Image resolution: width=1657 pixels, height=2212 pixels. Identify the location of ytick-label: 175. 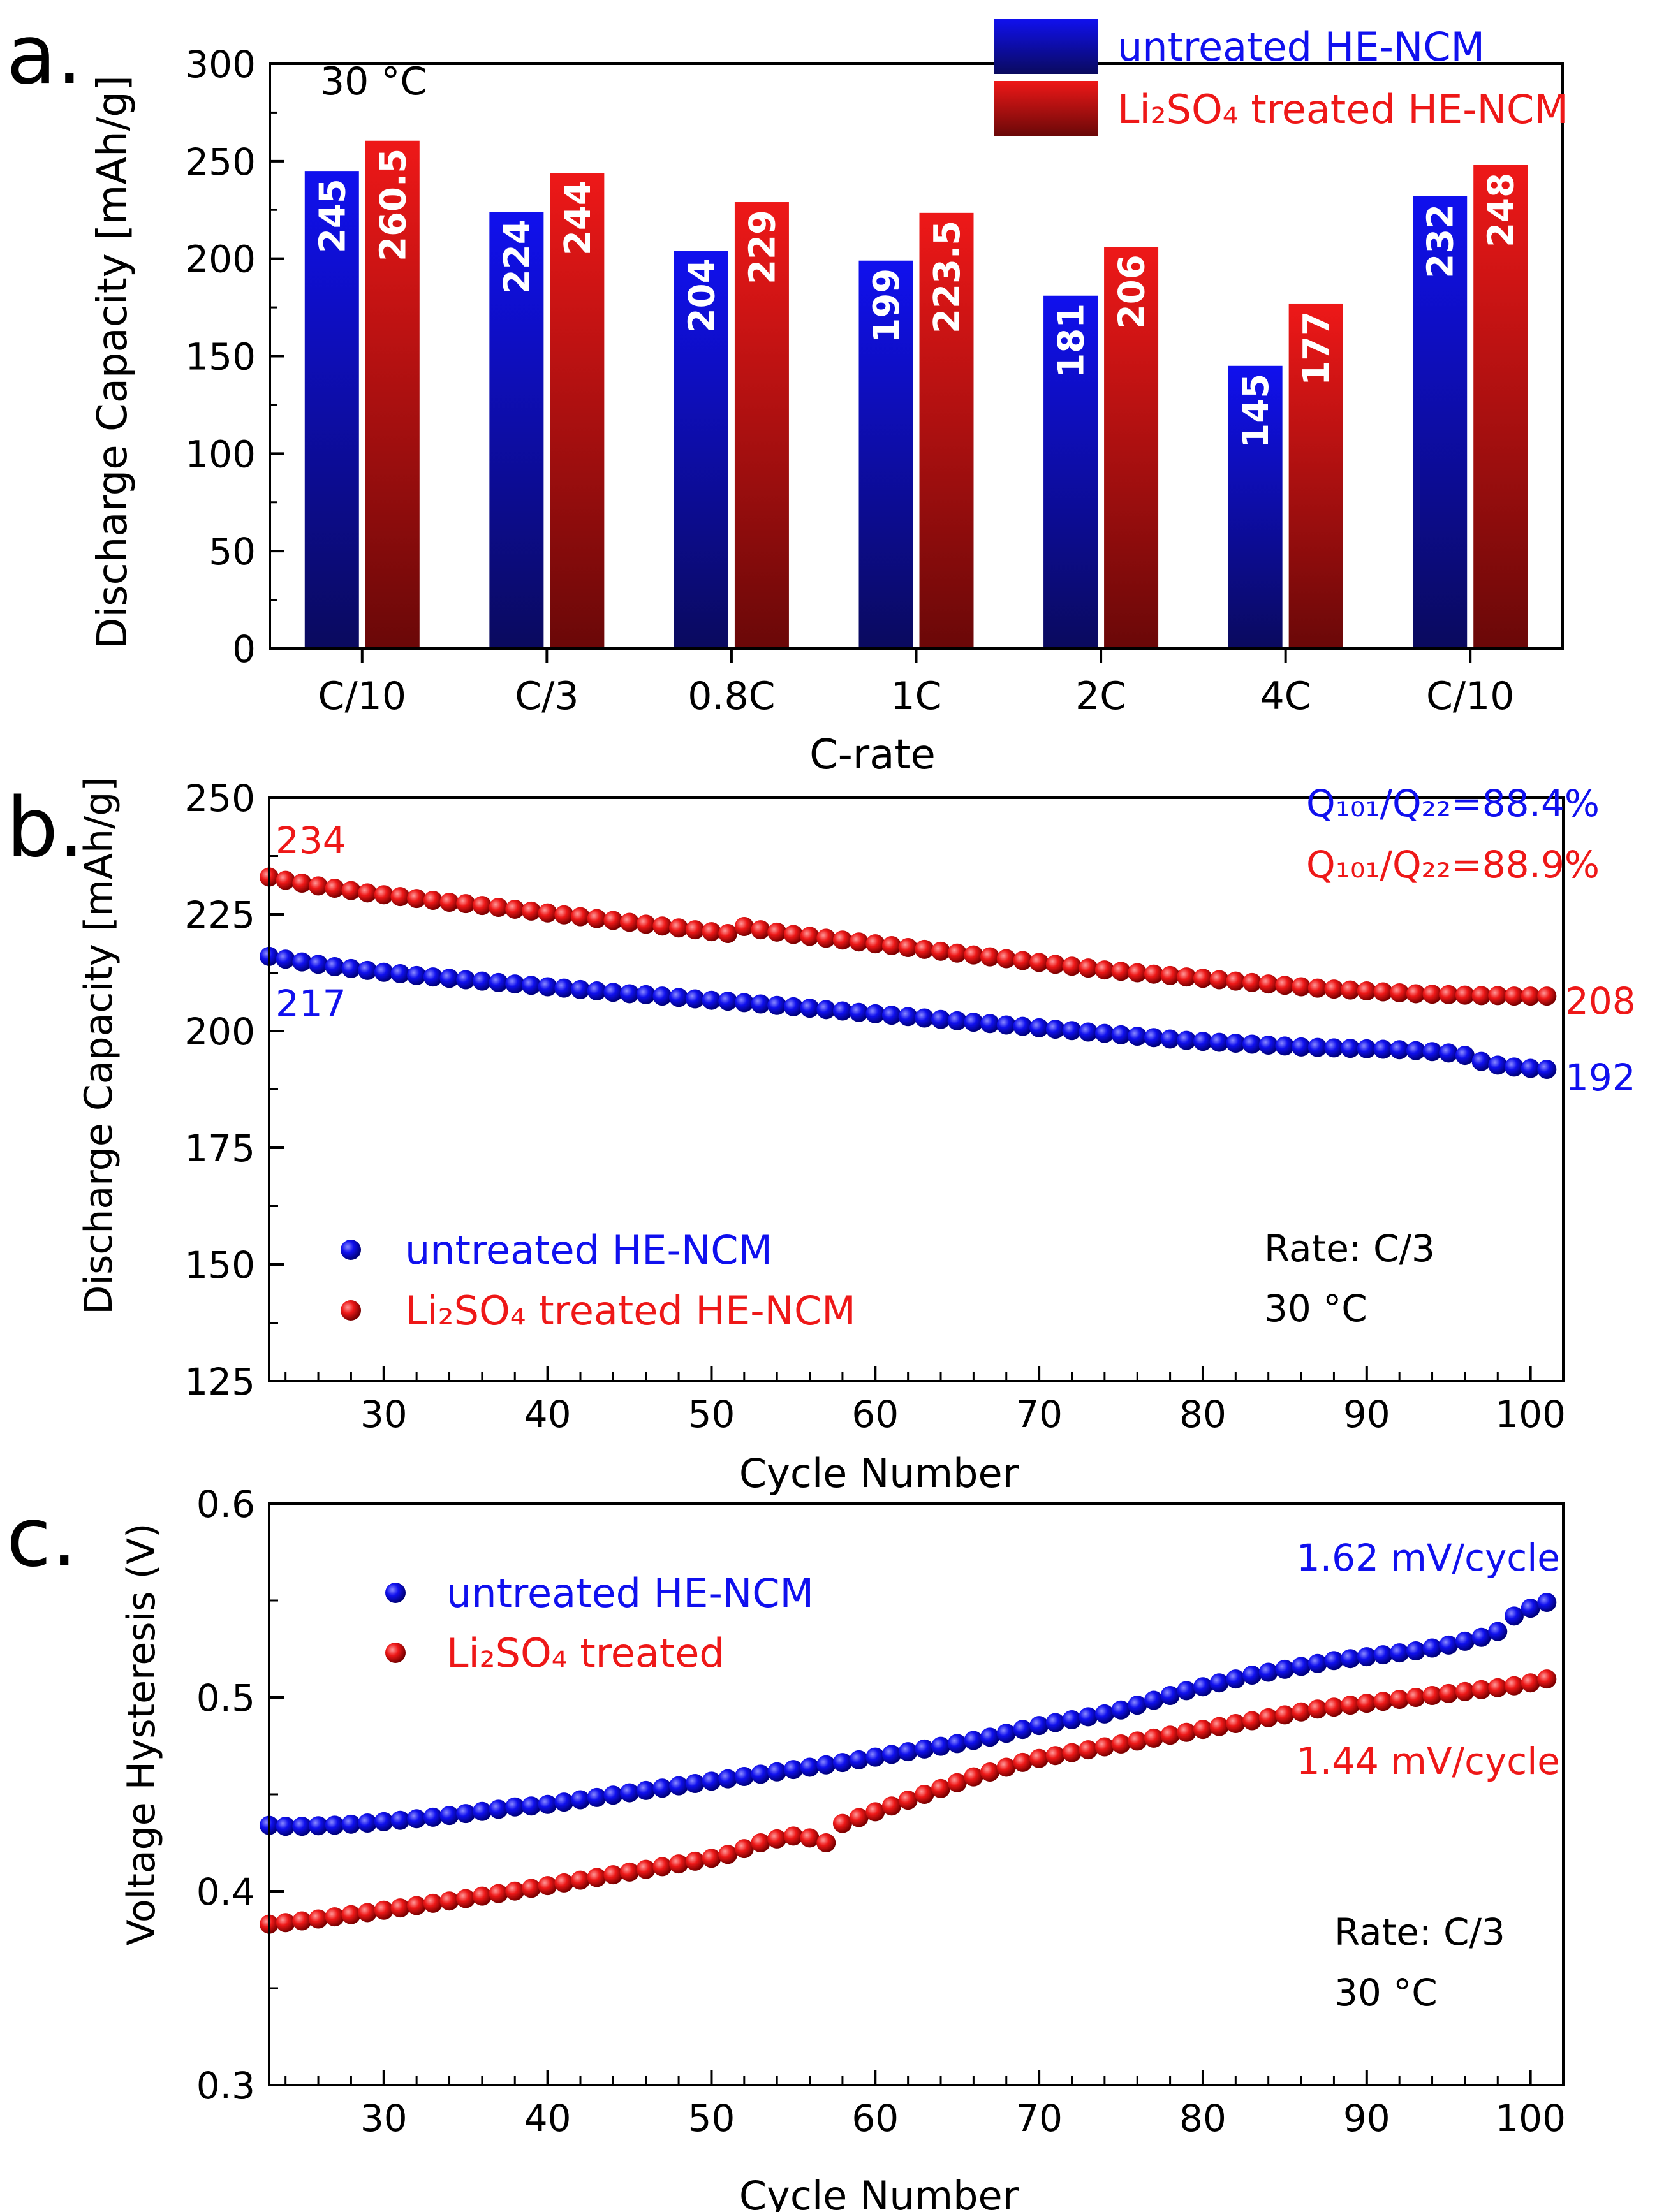
(220, 1148).